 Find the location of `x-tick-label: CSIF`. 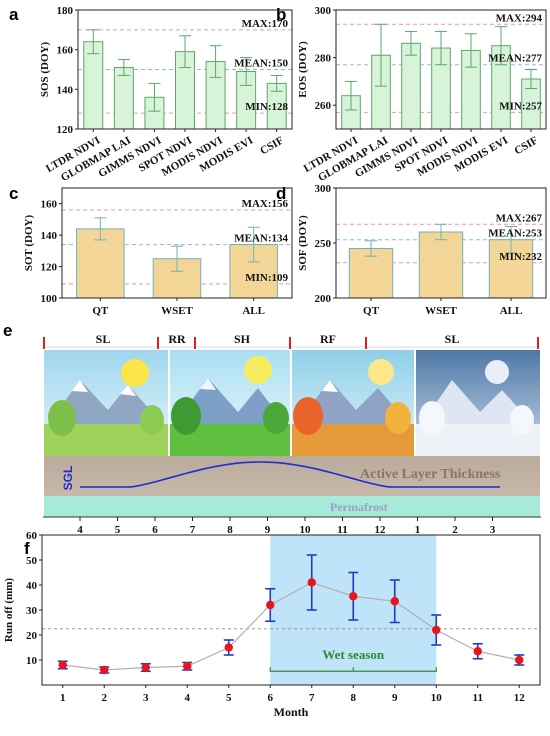

x-tick-label: CSIF is located at coordinates (526, 145).